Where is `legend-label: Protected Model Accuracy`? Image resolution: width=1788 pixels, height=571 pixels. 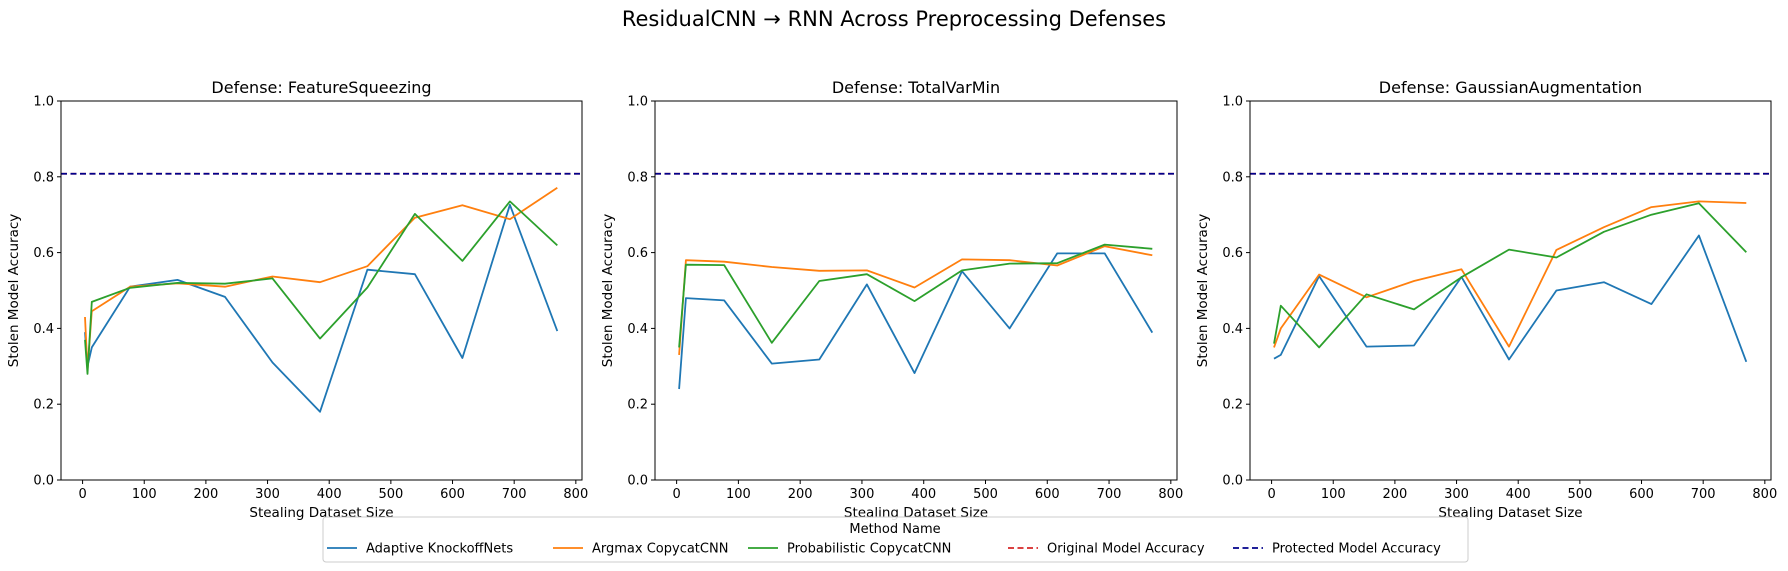
legend-label: Protected Model Accuracy is located at coordinates (1356, 549).